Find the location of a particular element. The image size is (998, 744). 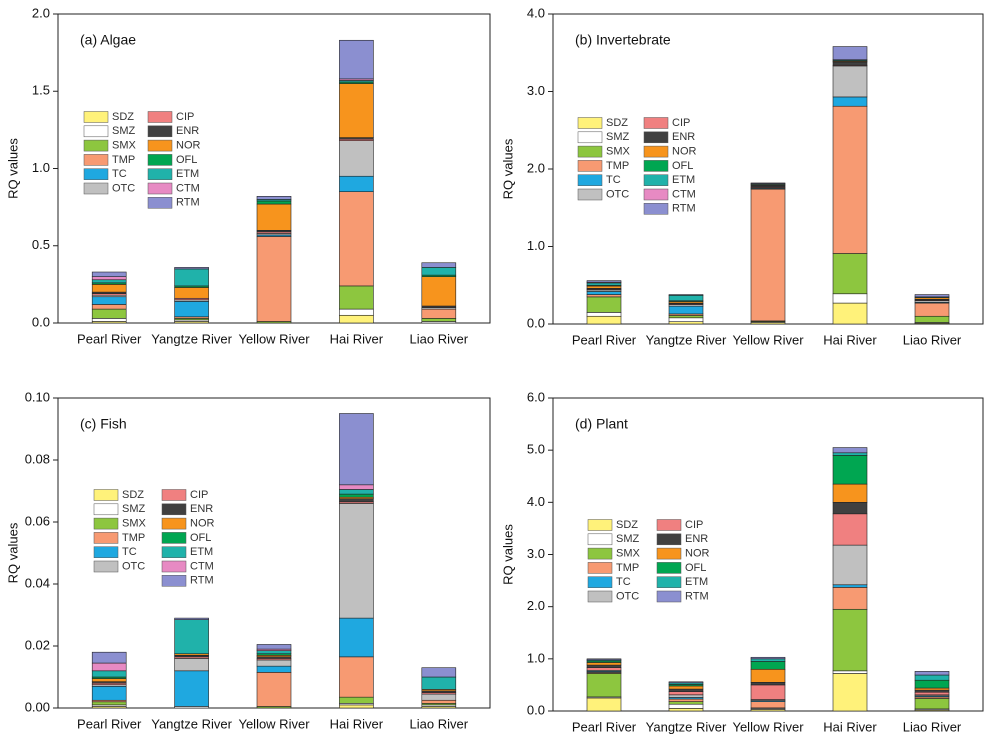

panel-title: (c) Fish is located at coordinates (103, 424).